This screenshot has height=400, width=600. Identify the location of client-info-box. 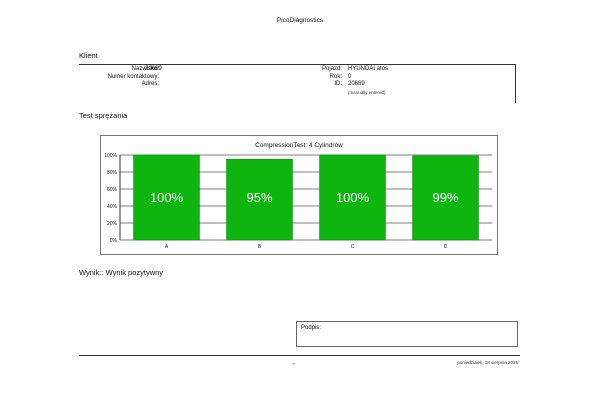
(297, 83).